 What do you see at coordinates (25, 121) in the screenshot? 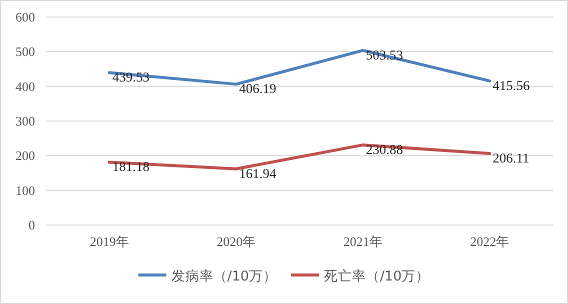
I see `y-tick-label: 300` at bounding box center [25, 121].